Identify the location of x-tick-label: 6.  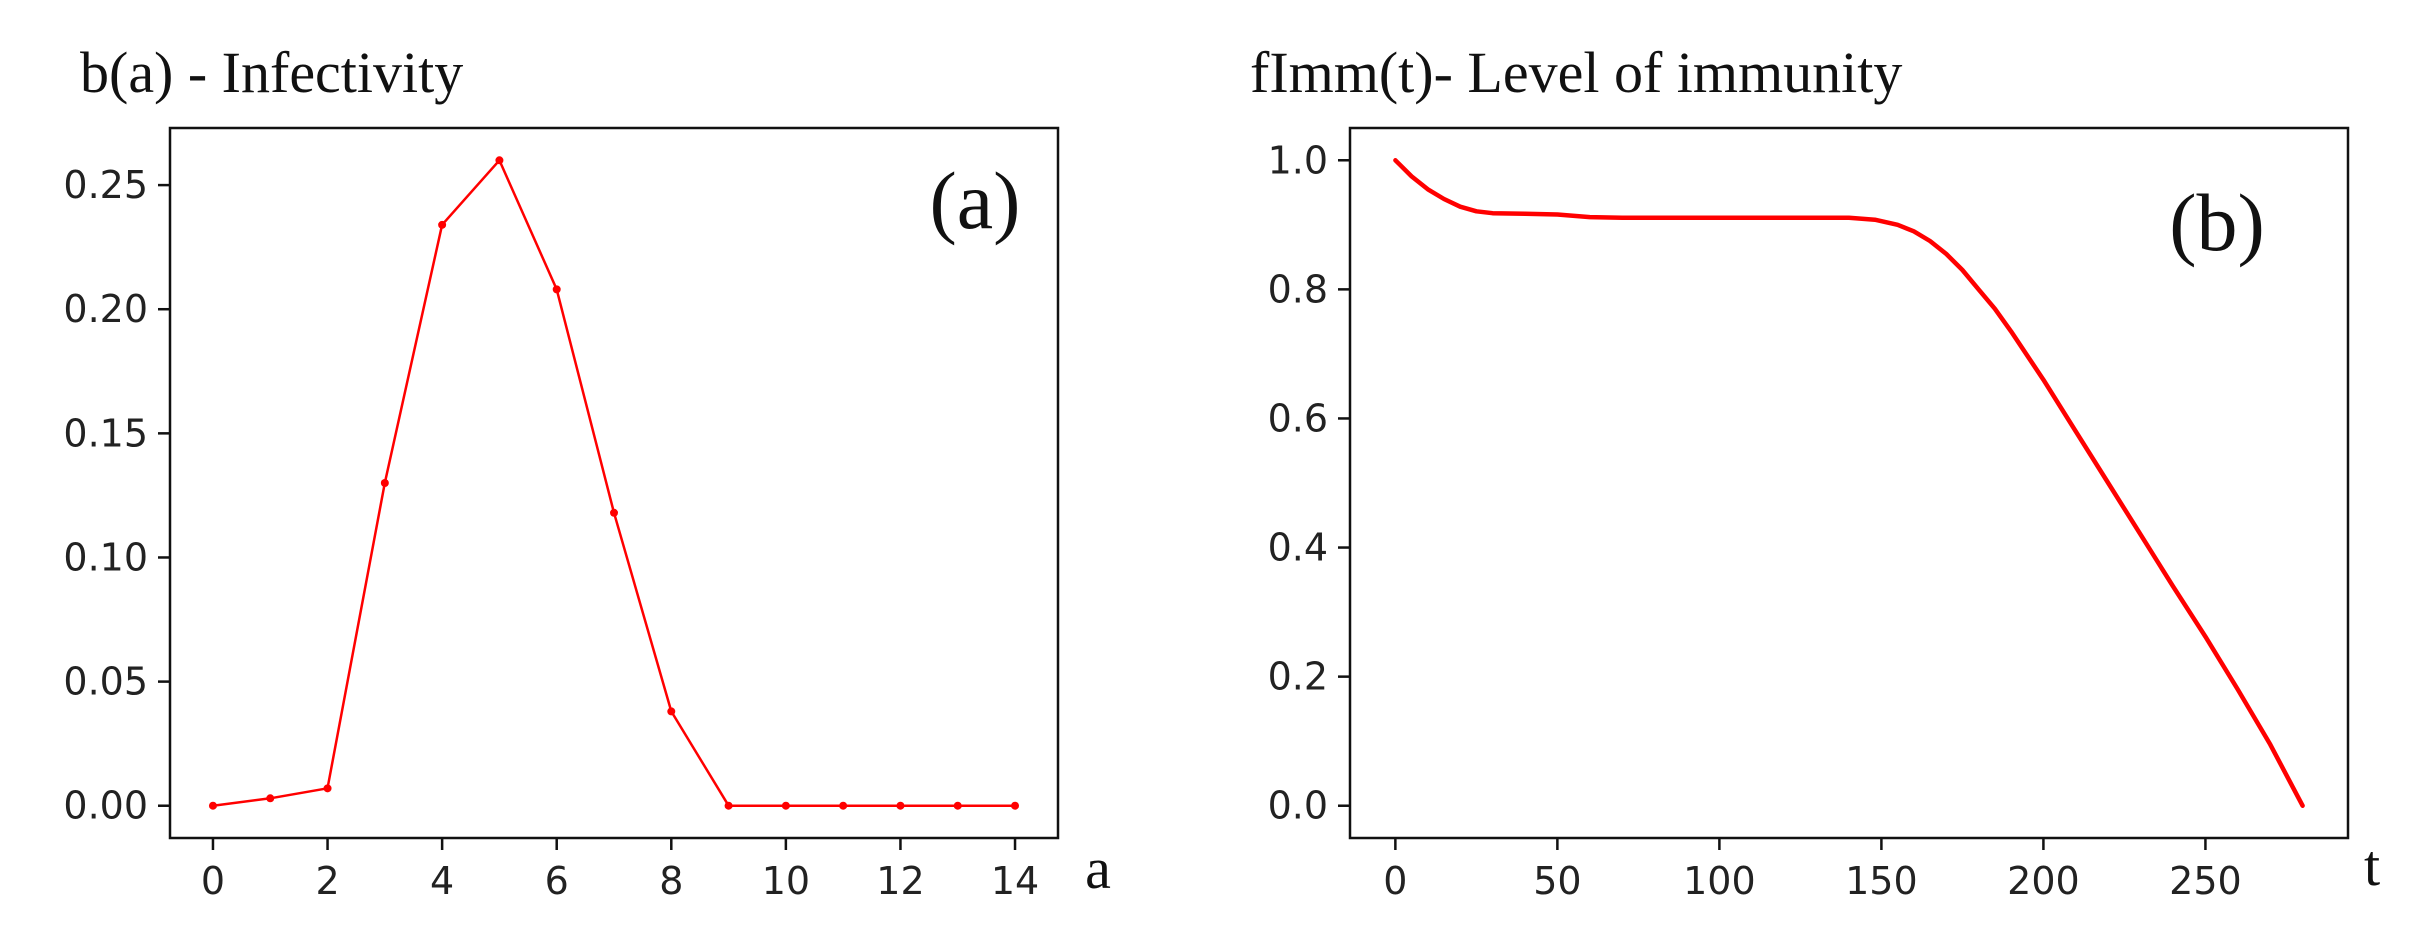
(557, 881).